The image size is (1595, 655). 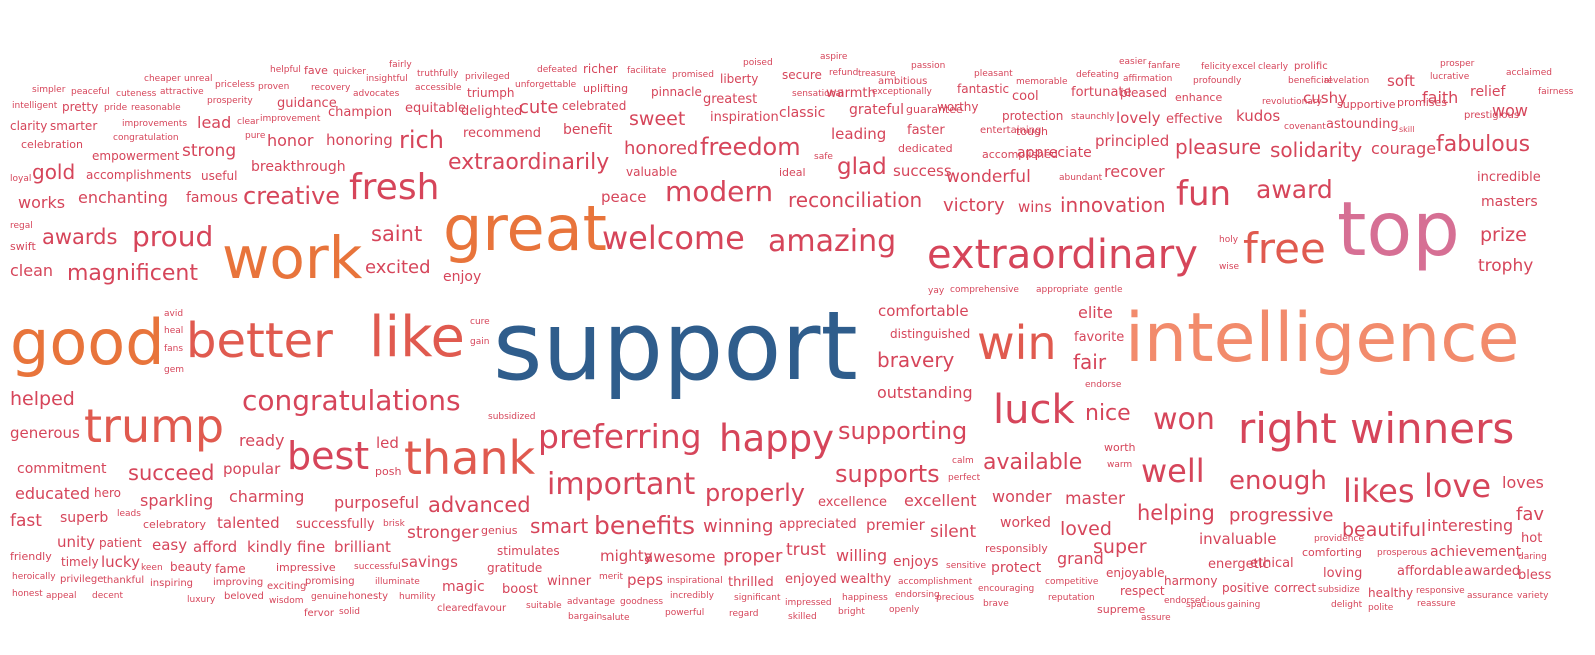 What do you see at coordinates (926, 130) in the screenshot?
I see `word-faster: faster` at bounding box center [926, 130].